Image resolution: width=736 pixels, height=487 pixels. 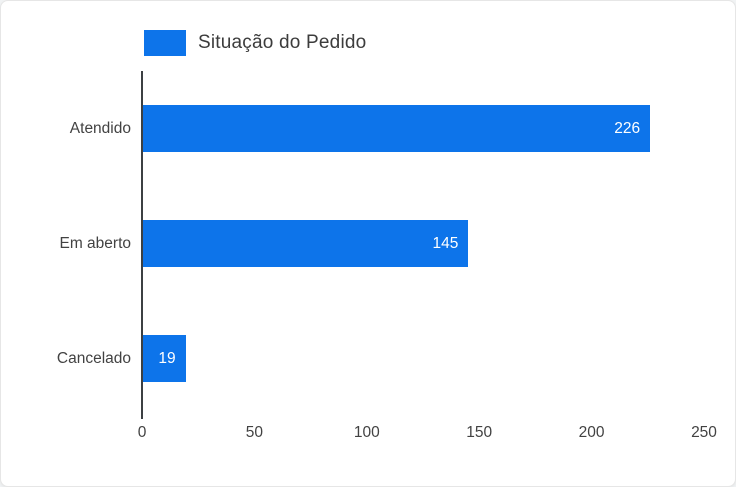 I want to click on category-label-atendido: Atendido, so click(x=100, y=128).